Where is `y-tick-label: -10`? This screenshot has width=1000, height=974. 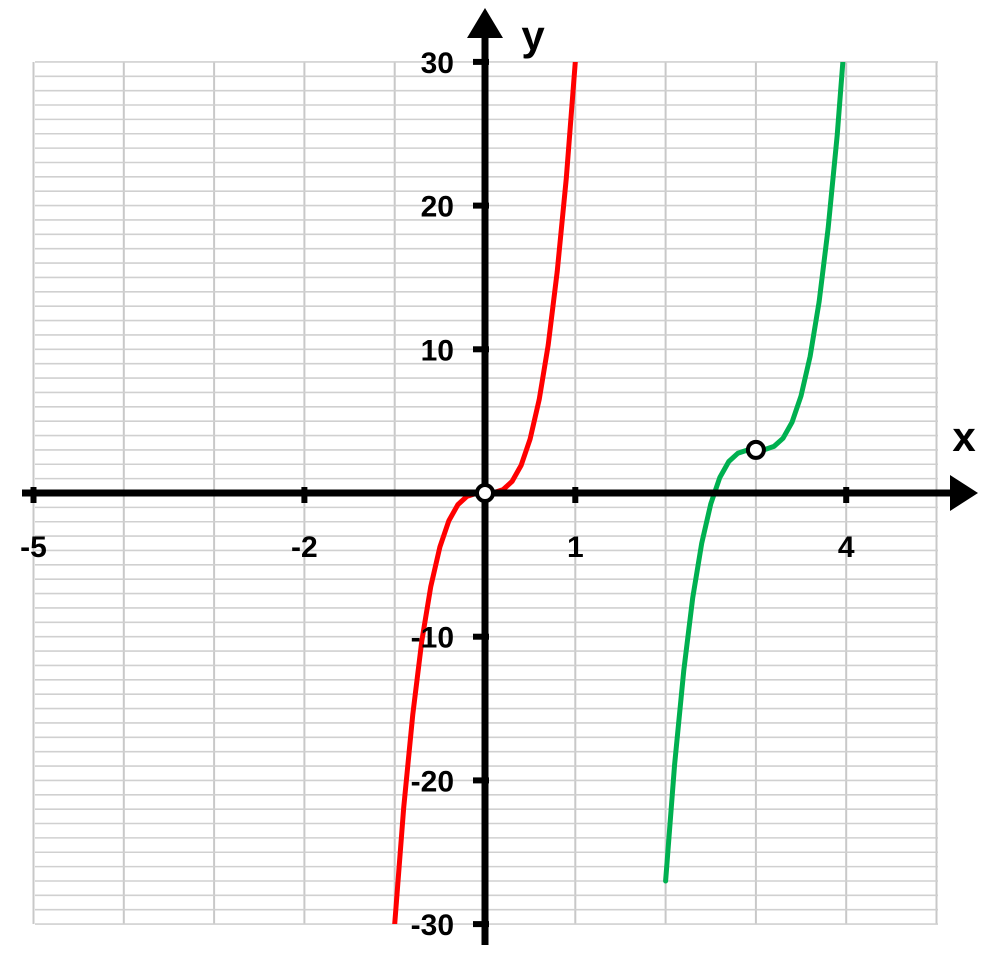 y-tick-label: -10 is located at coordinates (432, 638).